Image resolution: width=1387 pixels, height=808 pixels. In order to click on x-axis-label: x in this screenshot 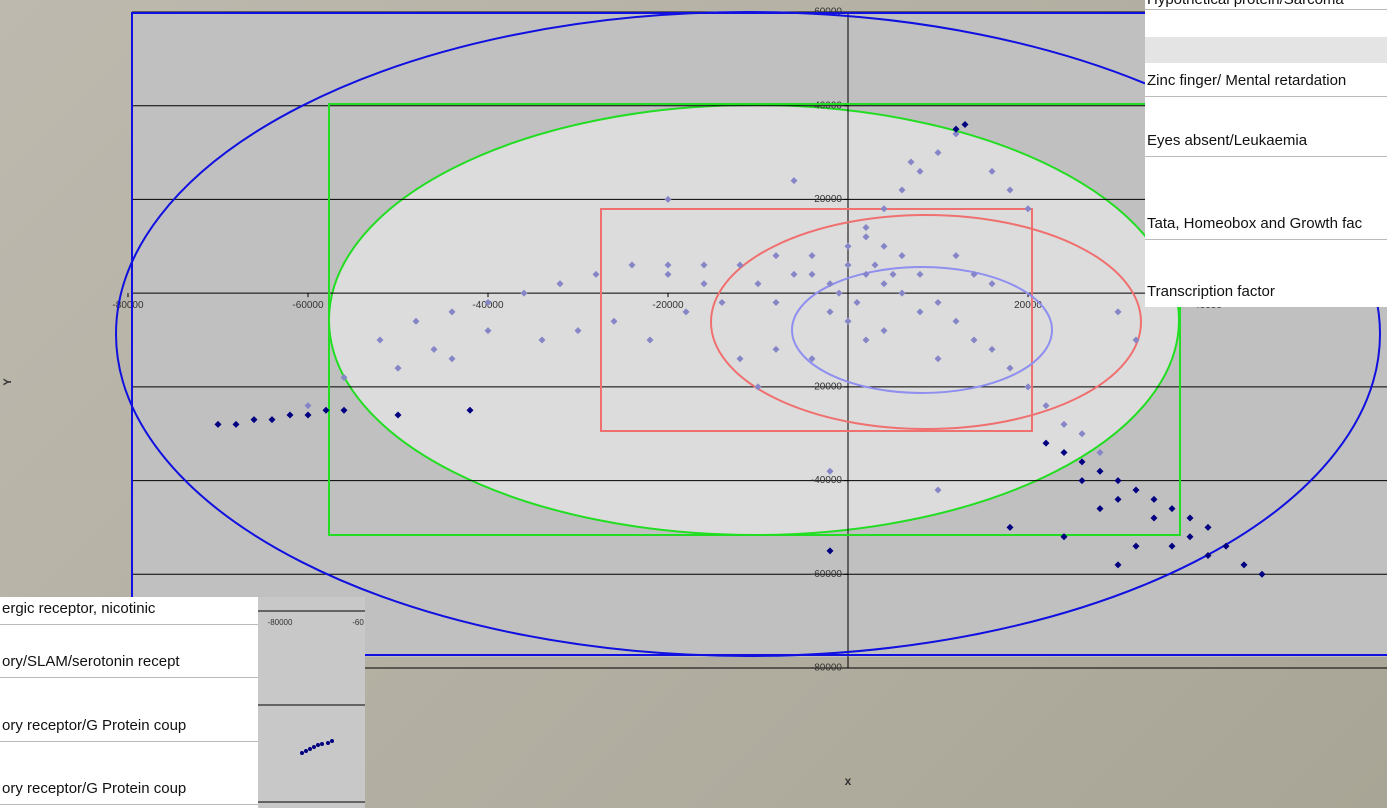, I will do `click(848, 781)`.